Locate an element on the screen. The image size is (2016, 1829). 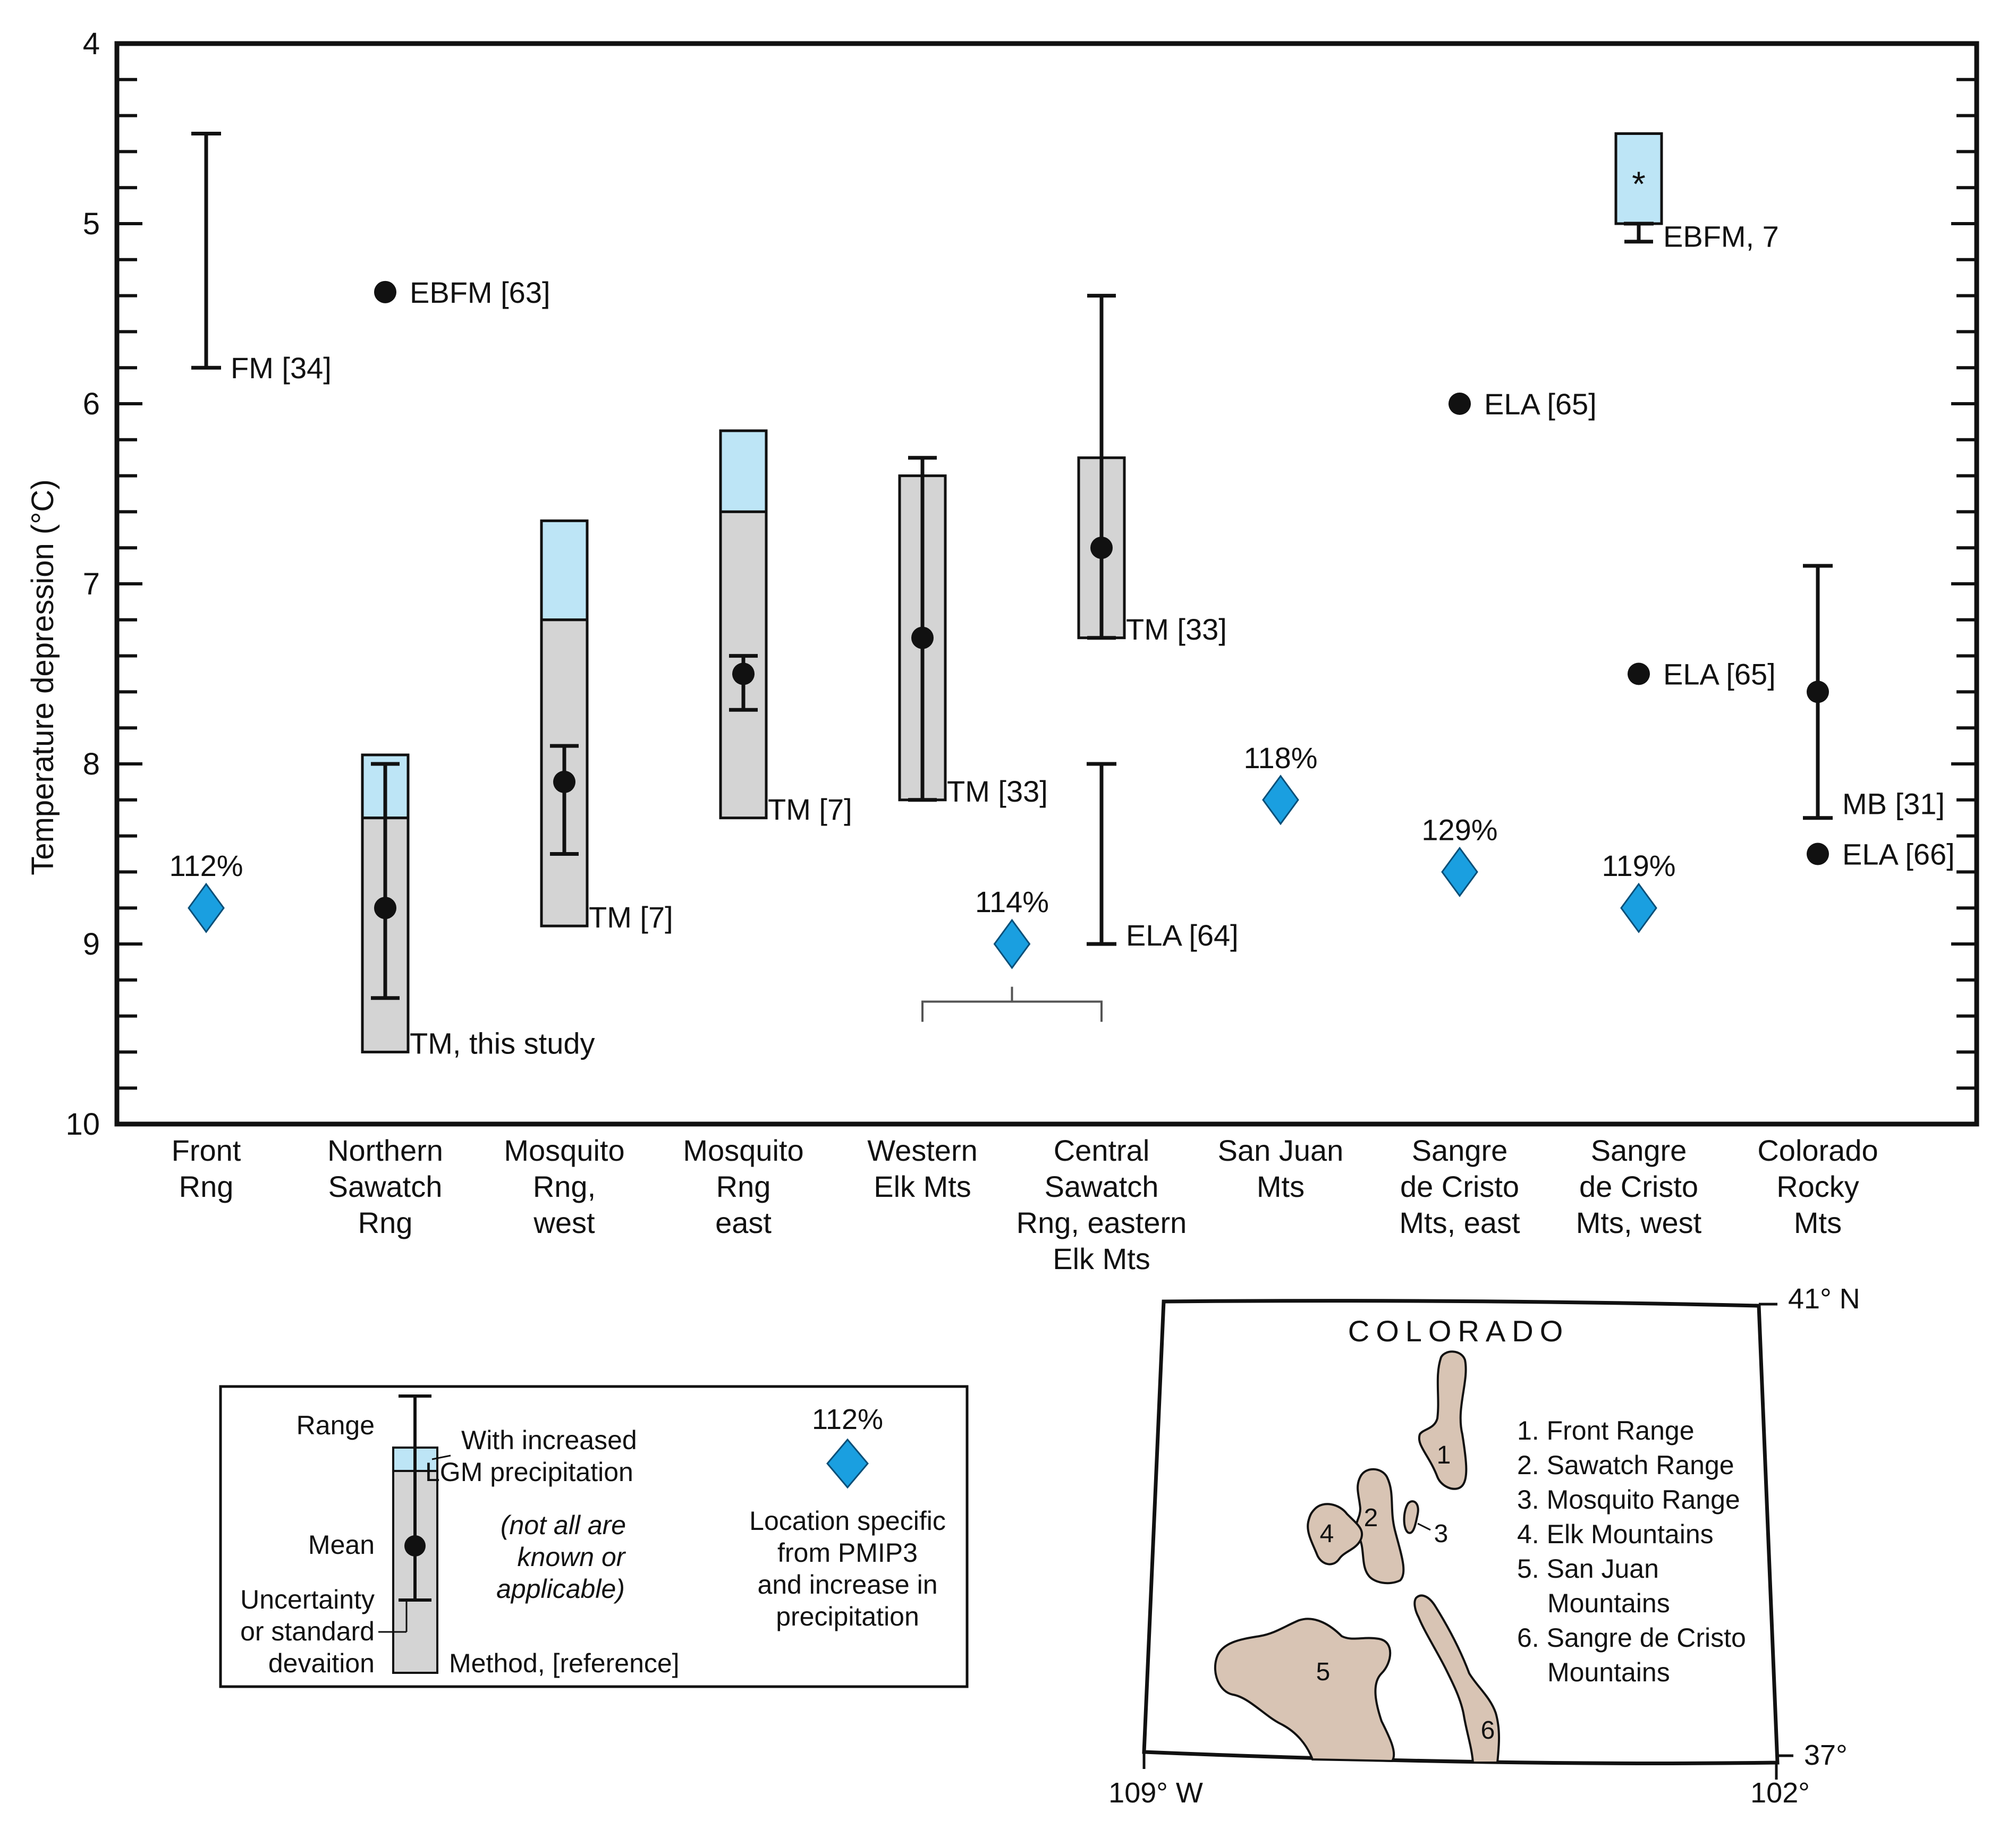
x-category-label: Rng, is located at coordinates (564, 1186).